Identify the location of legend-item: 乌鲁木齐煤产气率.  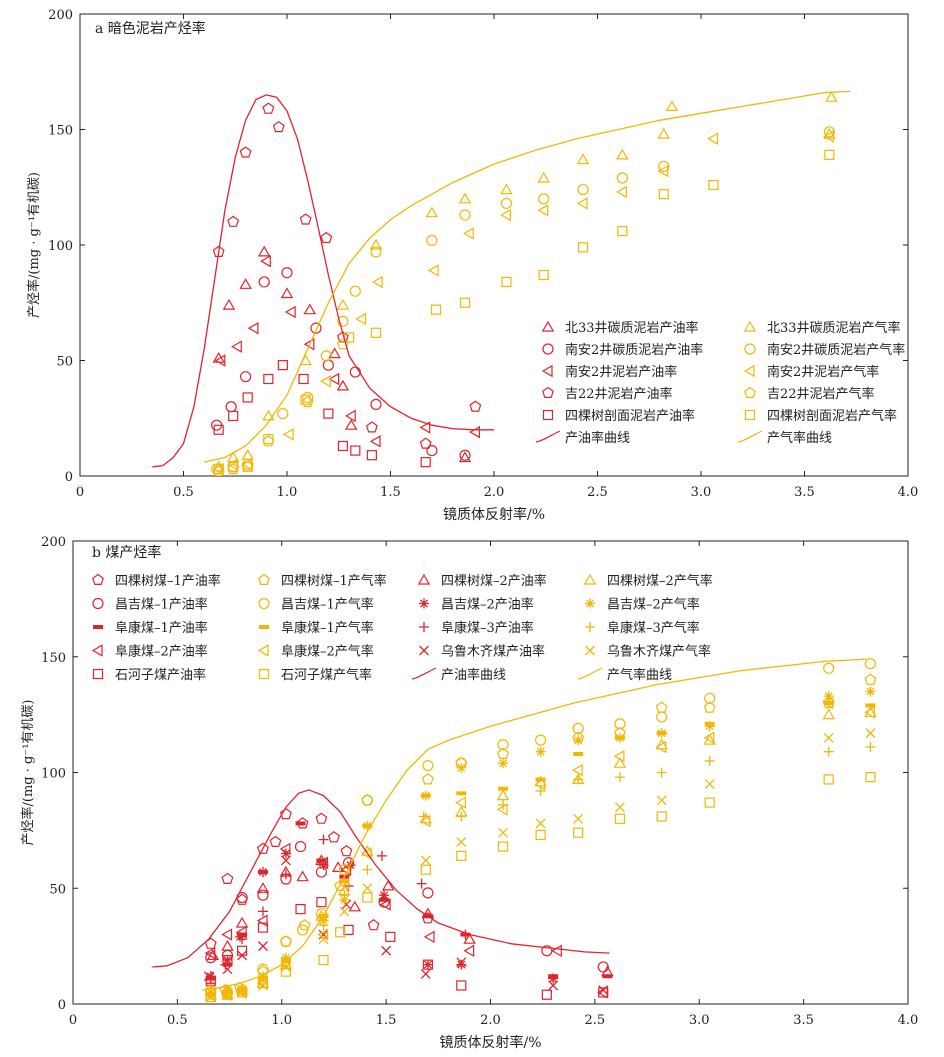
(648, 652).